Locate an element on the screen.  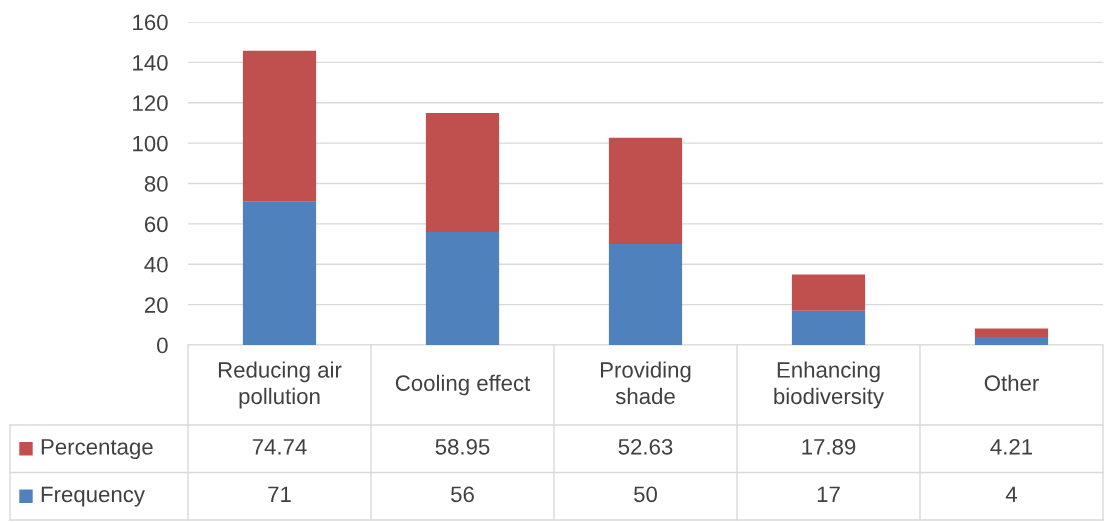
data-label: 58.95 is located at coordinates (462, 446).